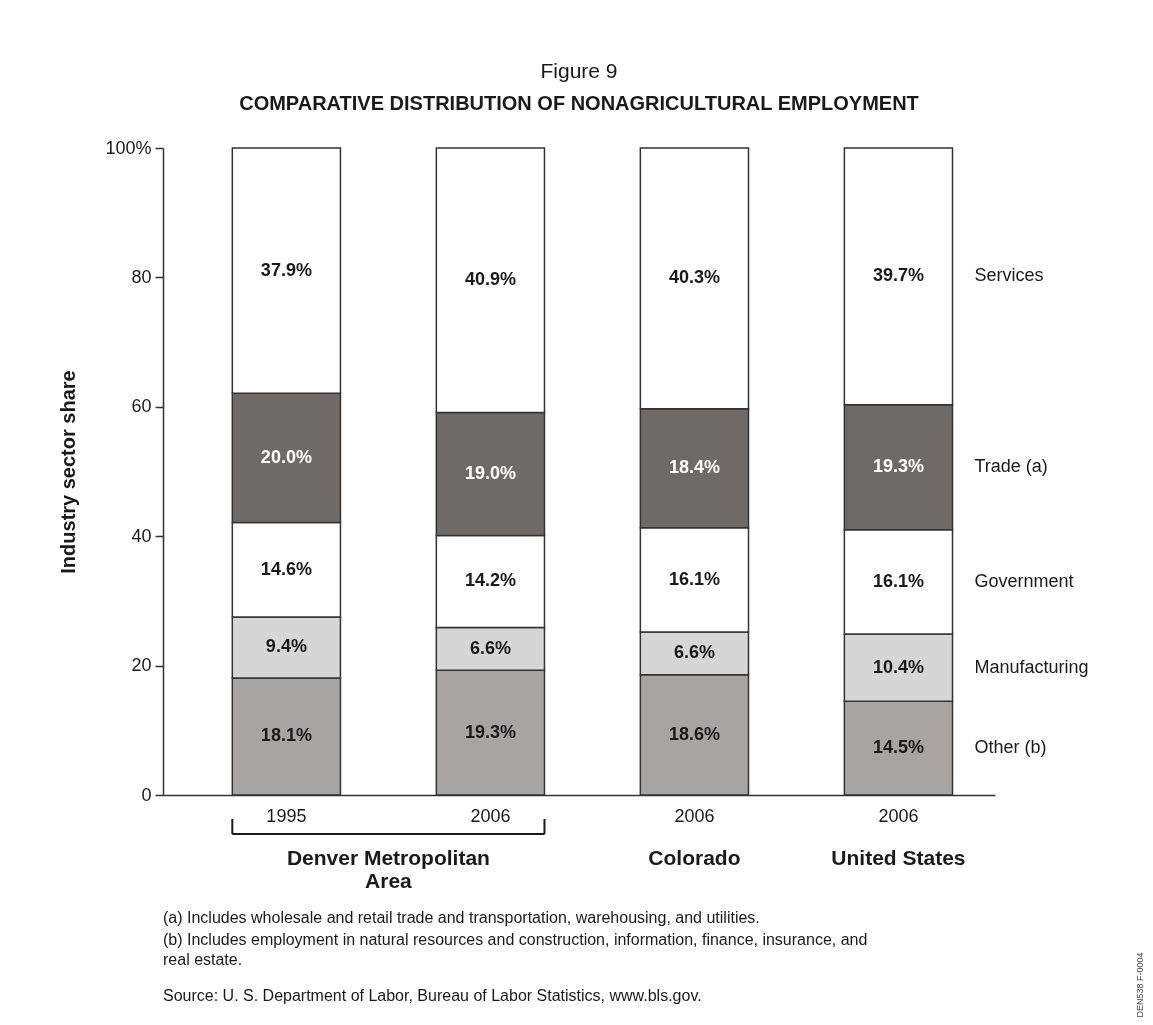  Describe the element at coordinates (461, 917) in the screenshot. I see `text: (a) Includes wholesale and retail trade and transportation, warehousing, and utilities.` at that location.